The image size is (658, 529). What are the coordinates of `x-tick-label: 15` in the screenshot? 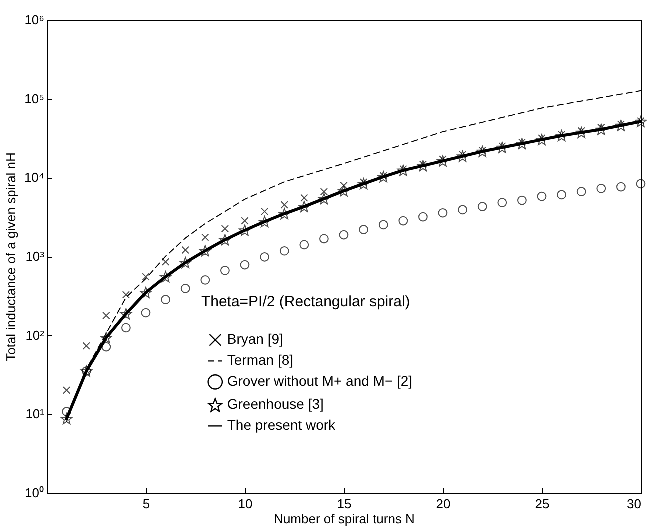 It's located at (344, 504).